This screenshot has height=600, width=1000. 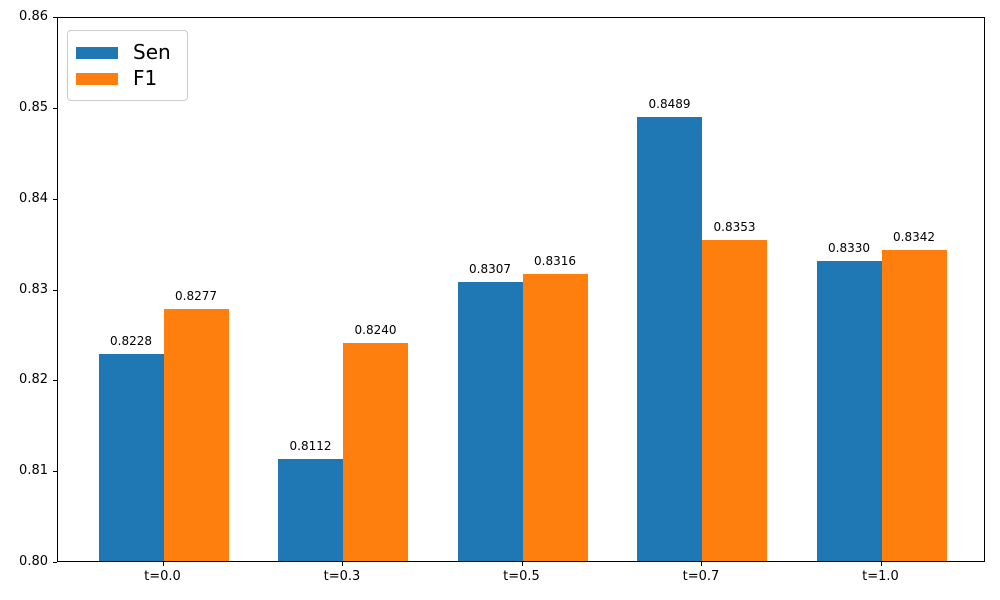 I want to click on x-tick-label: t=0.3, so click(x=342, y=576).